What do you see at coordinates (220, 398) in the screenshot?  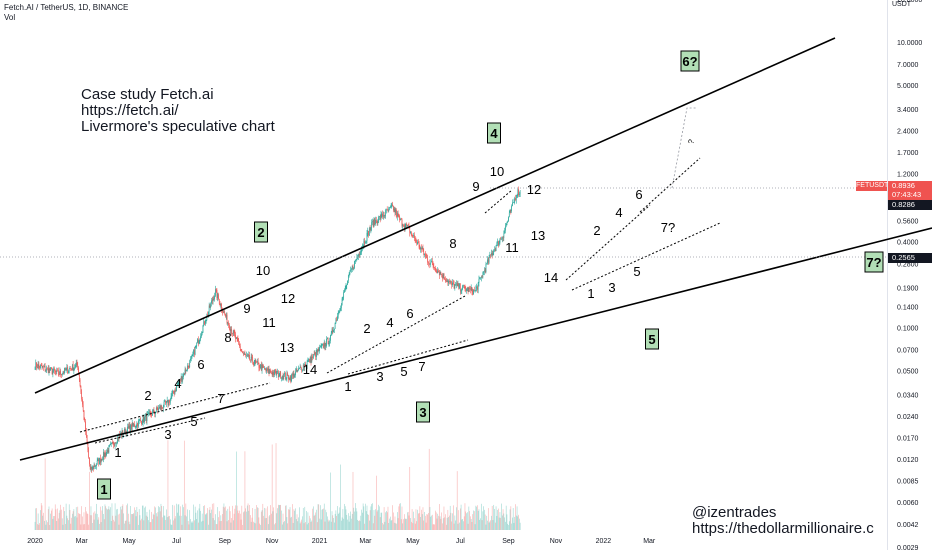 I see `wave-count-label: 7` at bounding box center [220, 398].